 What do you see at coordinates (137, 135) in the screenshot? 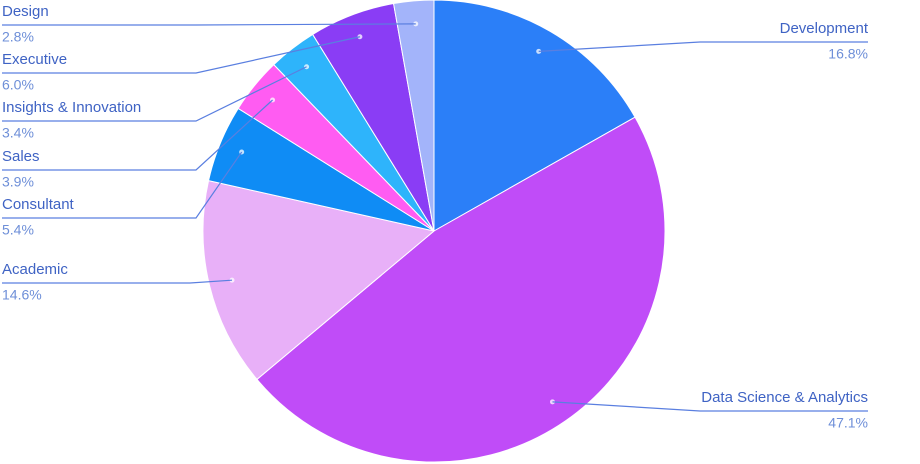
I see `leader-line-sales` at bounding box center [137, 135].